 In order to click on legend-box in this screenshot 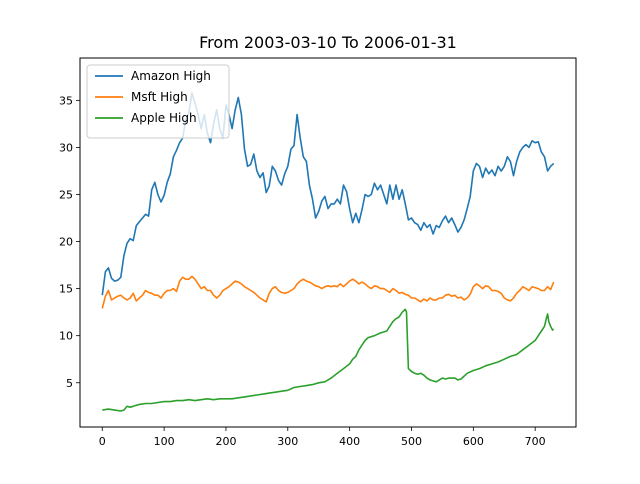, I will do `click(158, 101)`.